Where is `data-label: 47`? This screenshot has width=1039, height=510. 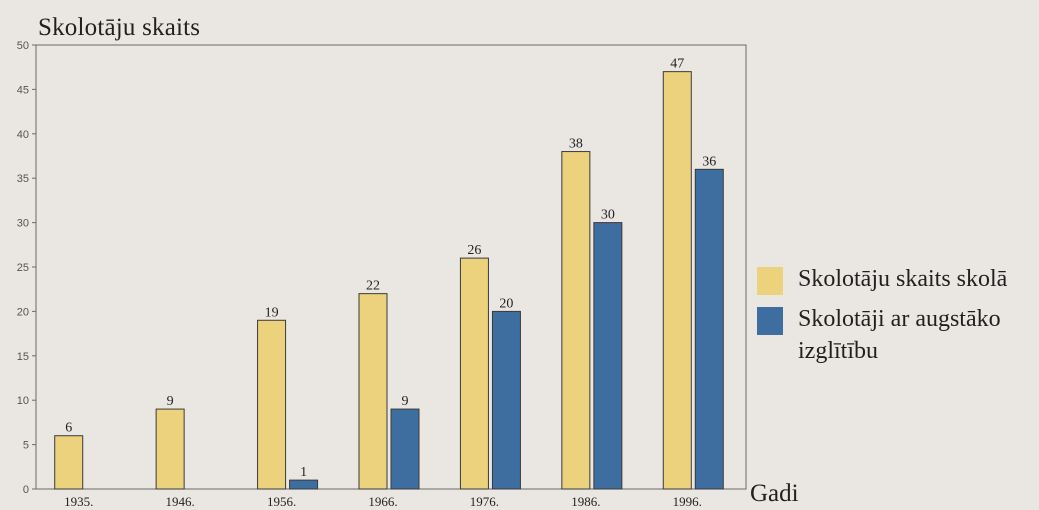
data-label: 47 is located at coordinates (677, 64).